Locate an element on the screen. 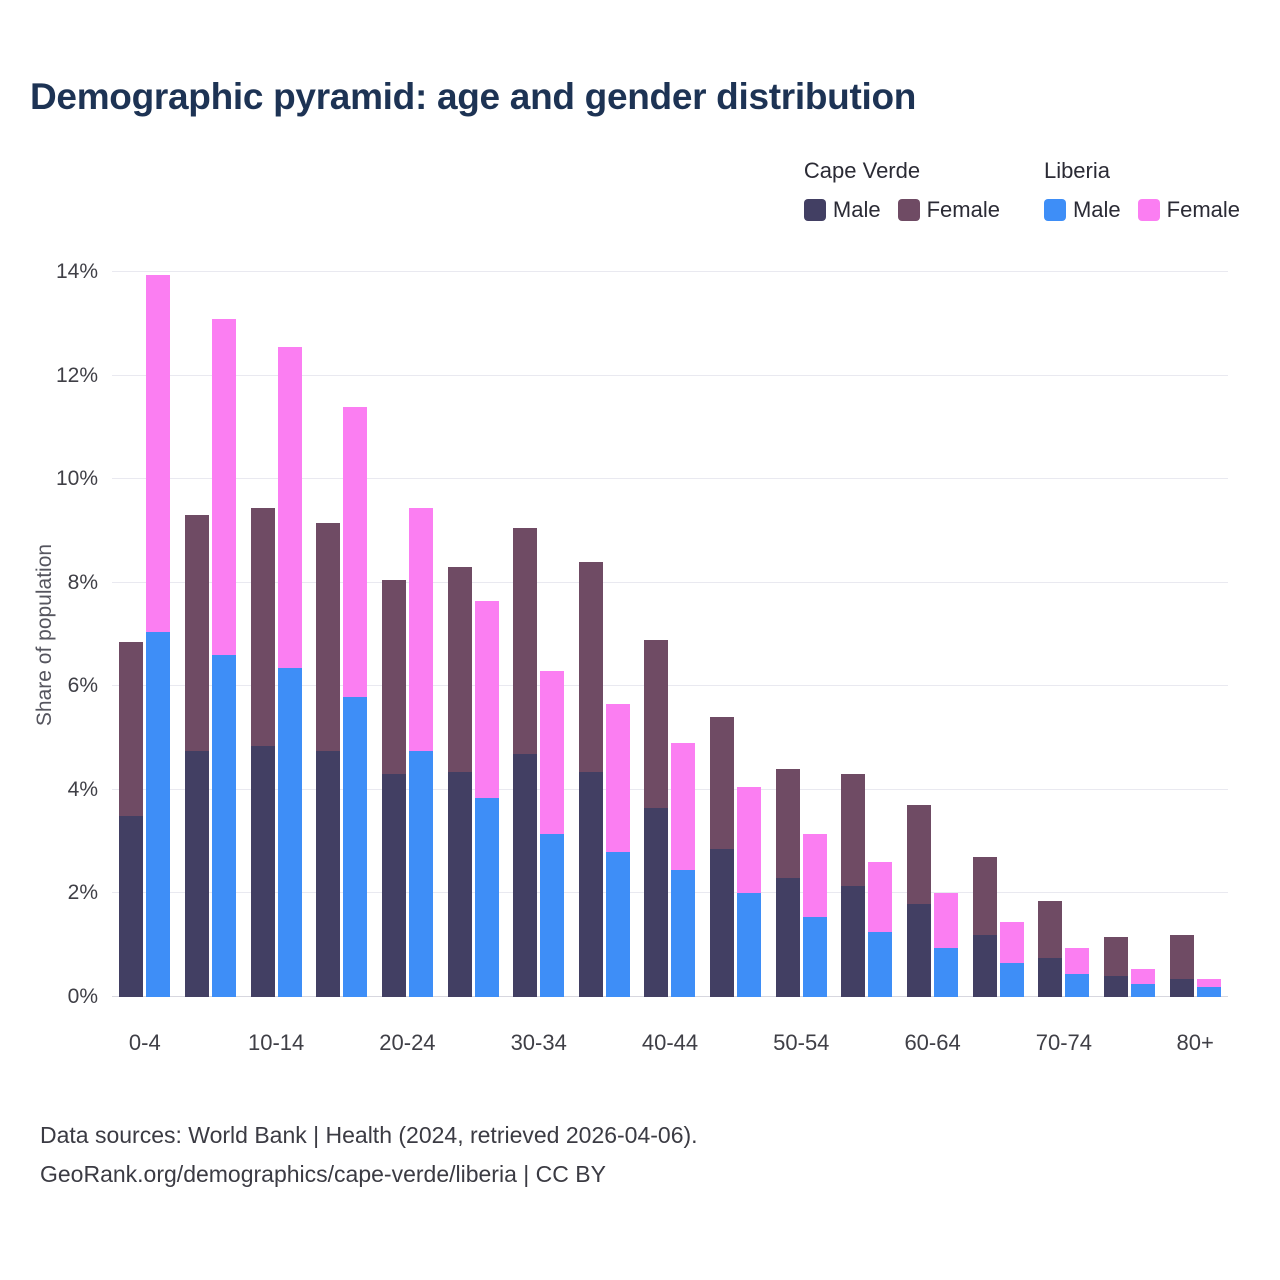  x-axis-label: 60-64 is located at coordinates (932, 1042).